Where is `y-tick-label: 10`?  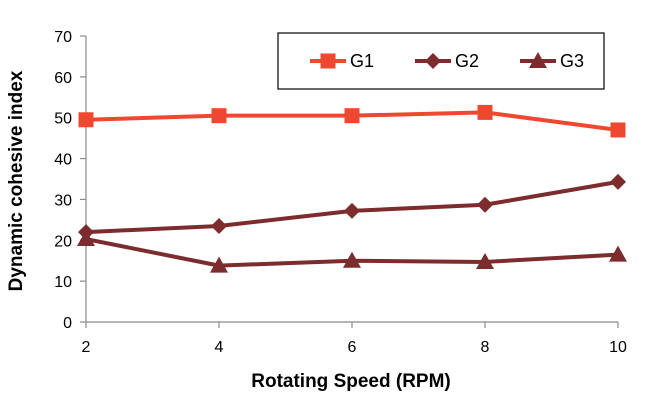
y-tick-label: 10 is located at coordinates (63, 282).